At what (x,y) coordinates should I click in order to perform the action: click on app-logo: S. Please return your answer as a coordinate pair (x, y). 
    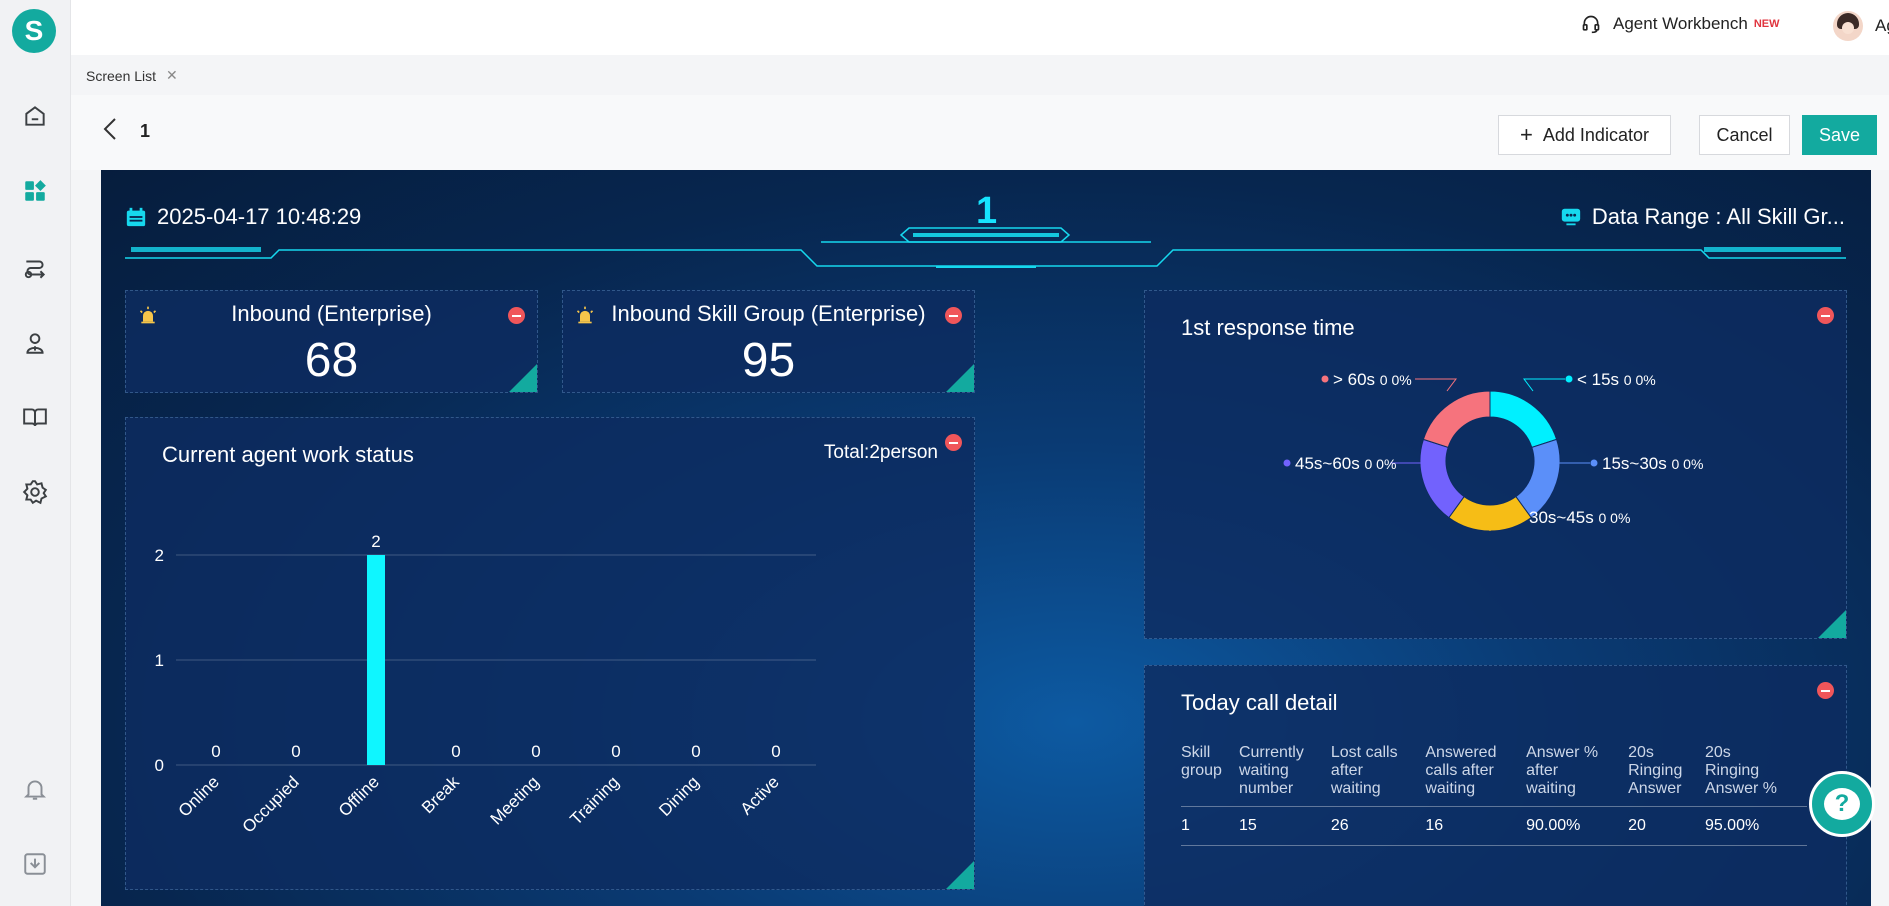
    Looking at the image, I should click on (34, 31).